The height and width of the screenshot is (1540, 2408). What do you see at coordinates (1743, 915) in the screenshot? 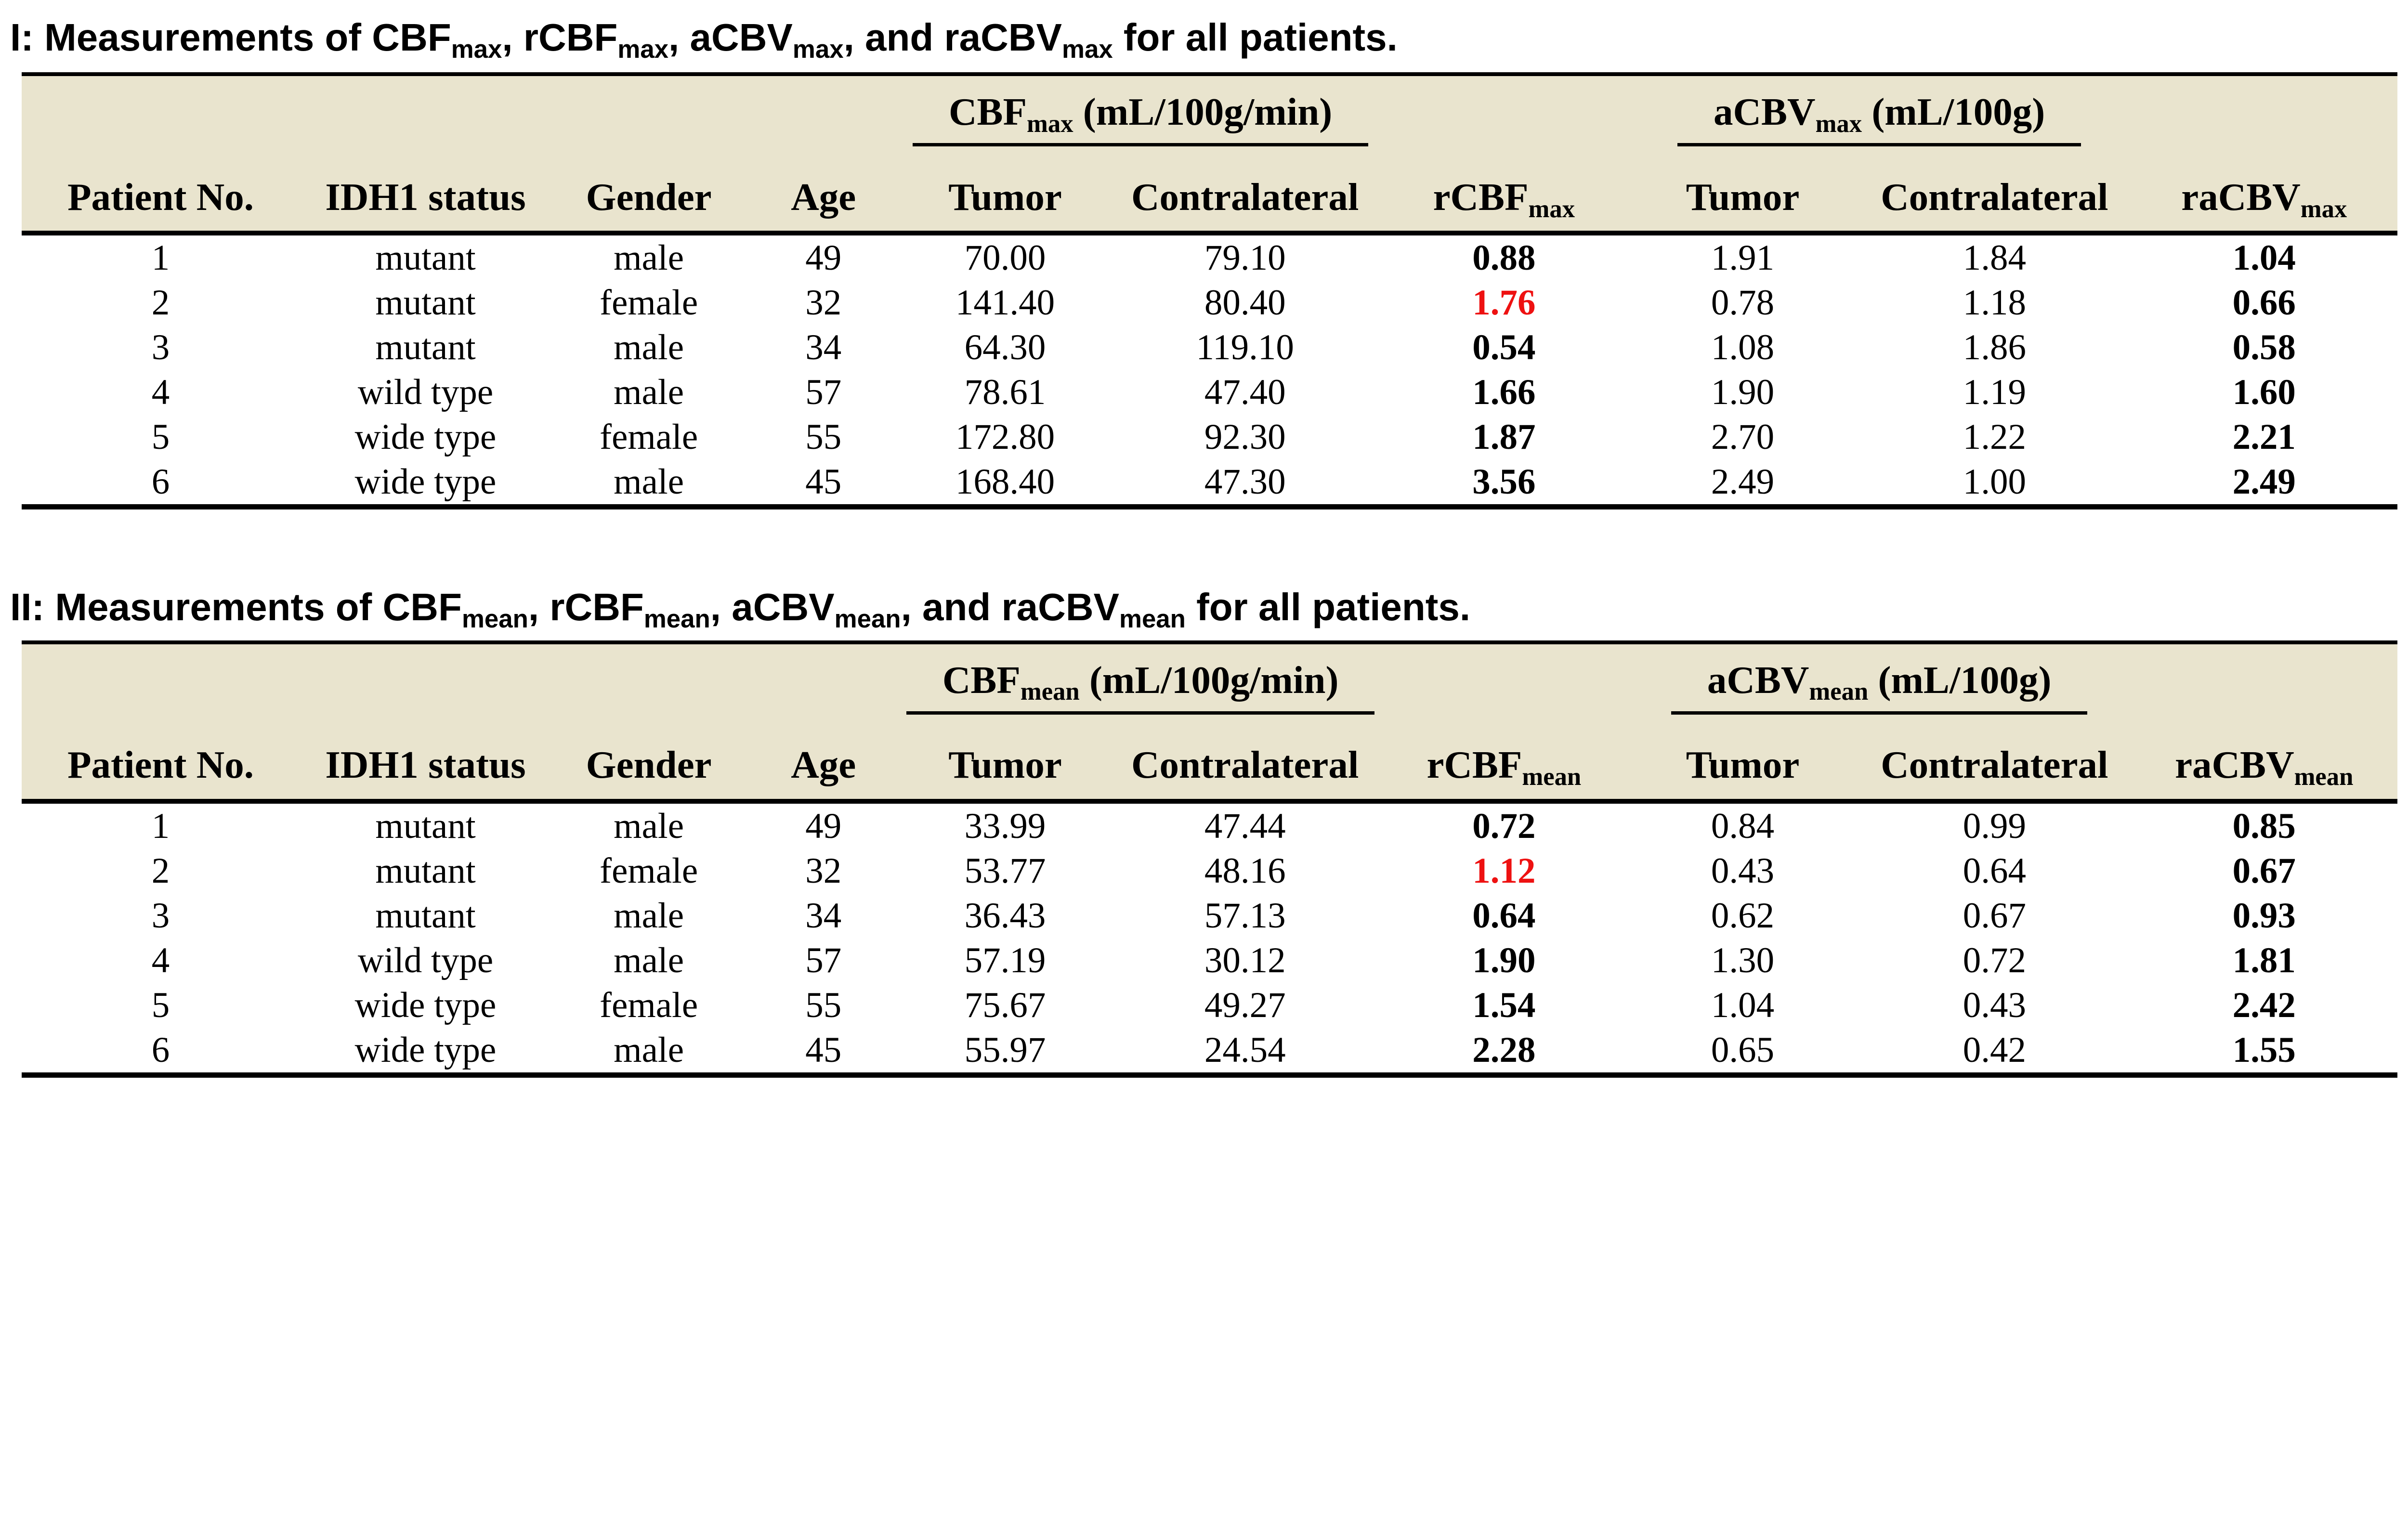
I see `cell-acbv-tumor: 0.62` at bounding box center [1743, 915].